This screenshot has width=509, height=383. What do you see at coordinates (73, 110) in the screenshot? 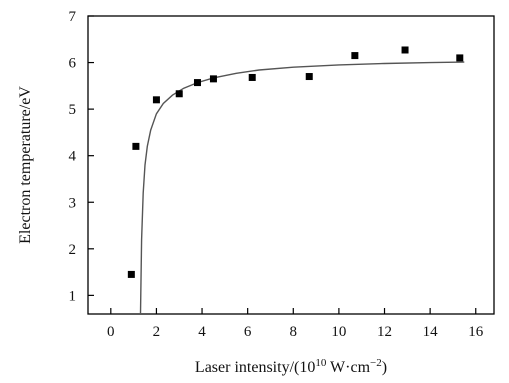
I see `y-tick-label: 5` at bounding box center [73, 110].